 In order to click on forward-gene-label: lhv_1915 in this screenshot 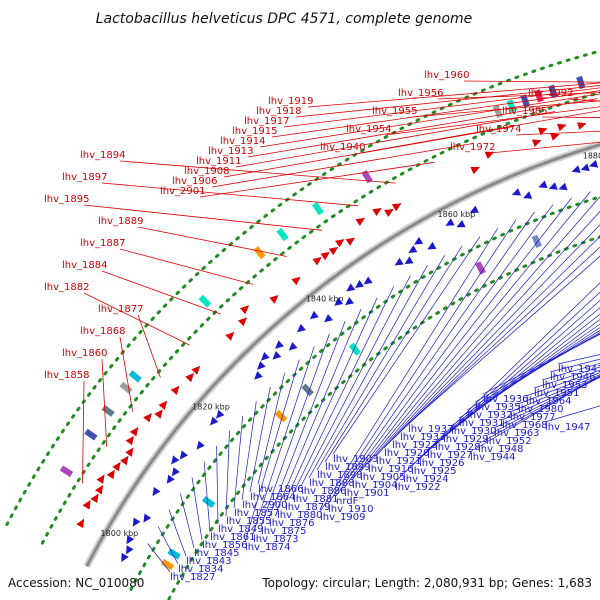, I will do `click(254, 131)`.